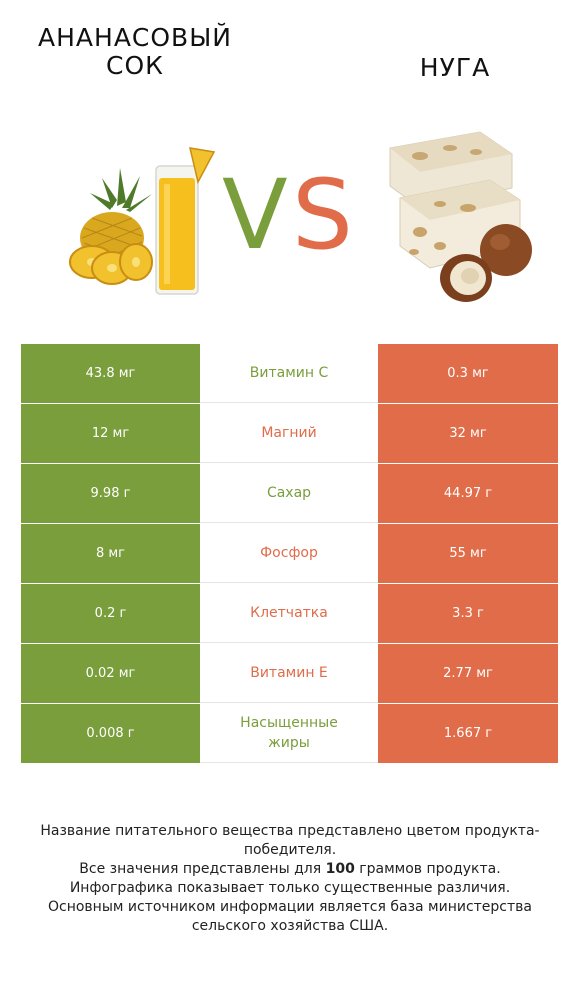 This screenshot has width=580, height=994. Describe the element at coordinates (110, 433) in the screenshot. I see `left-value: 12 мг` at that location.